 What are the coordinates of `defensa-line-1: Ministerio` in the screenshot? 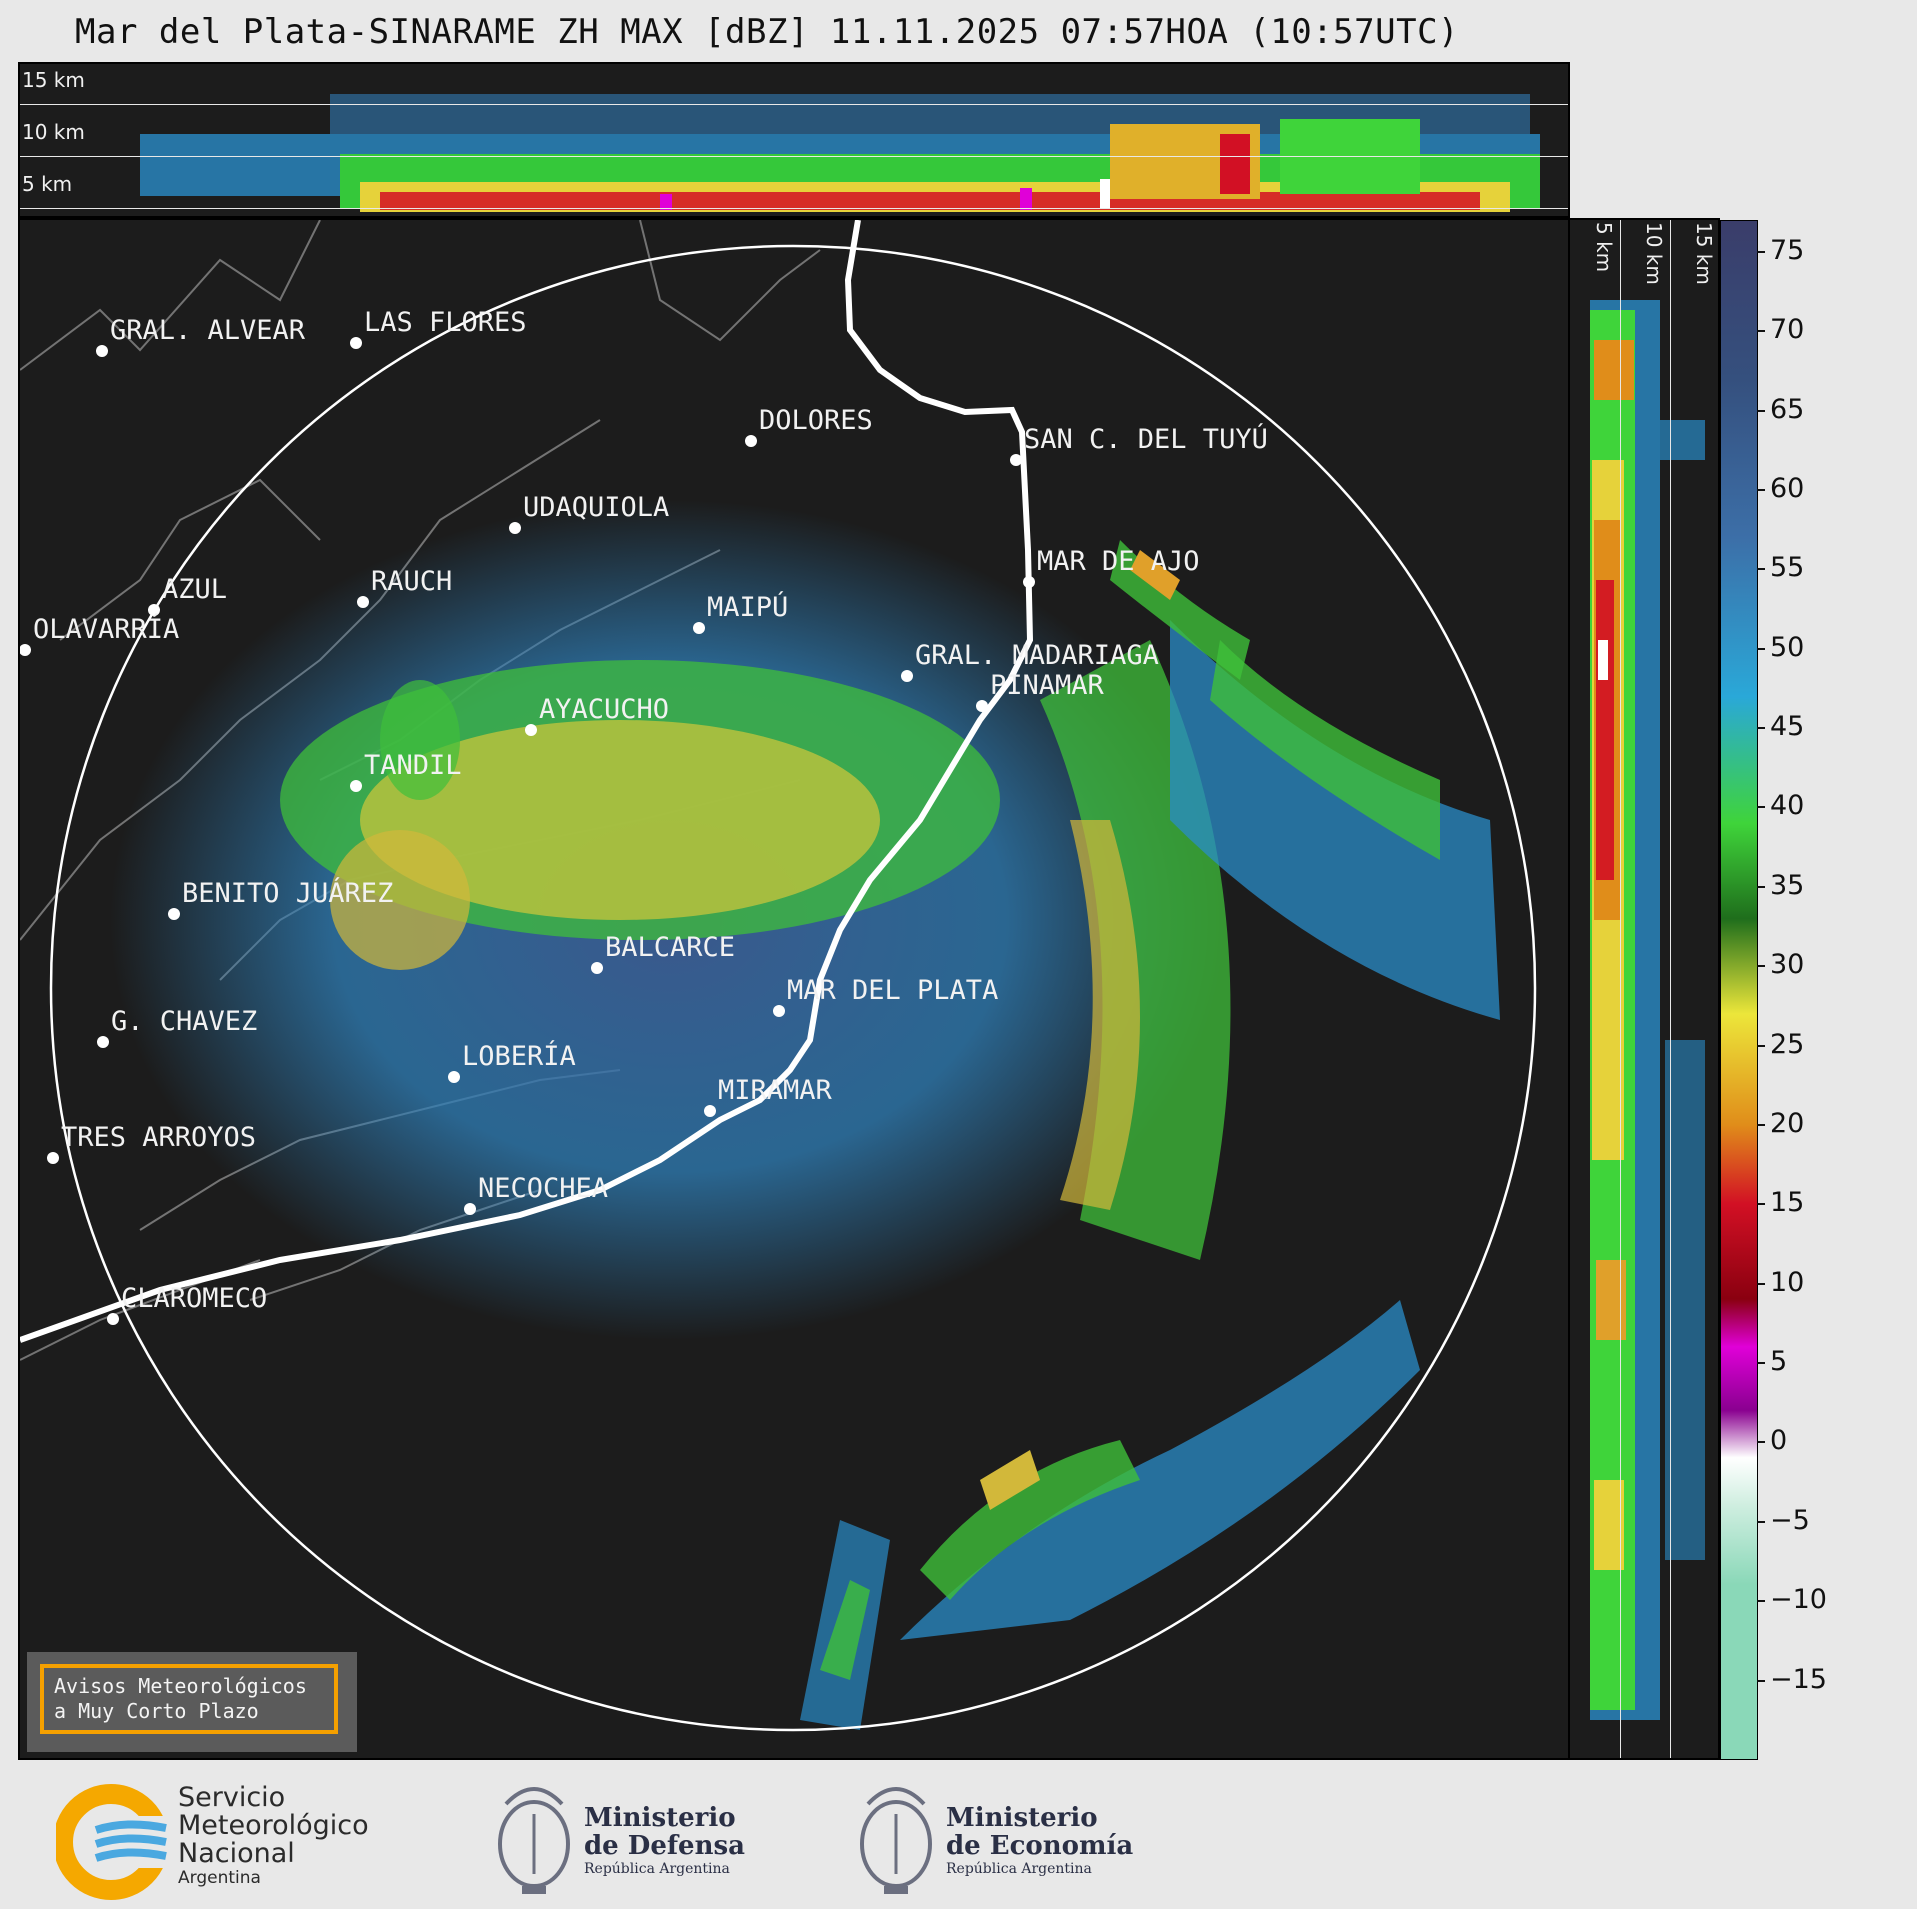 It's located at (660, 1818).